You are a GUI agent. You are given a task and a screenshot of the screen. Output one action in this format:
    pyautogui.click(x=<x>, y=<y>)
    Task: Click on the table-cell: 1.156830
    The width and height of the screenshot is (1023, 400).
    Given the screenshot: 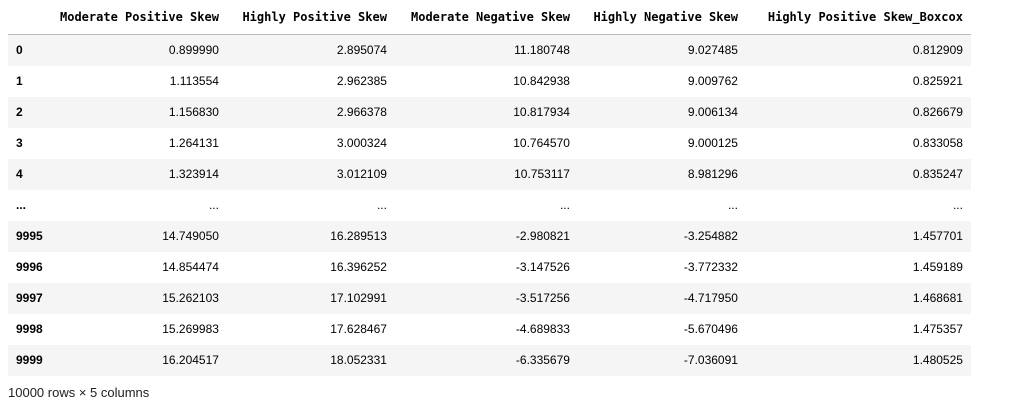 What is the action you would take?
    pyautogui.click(x=193, y=111)
    